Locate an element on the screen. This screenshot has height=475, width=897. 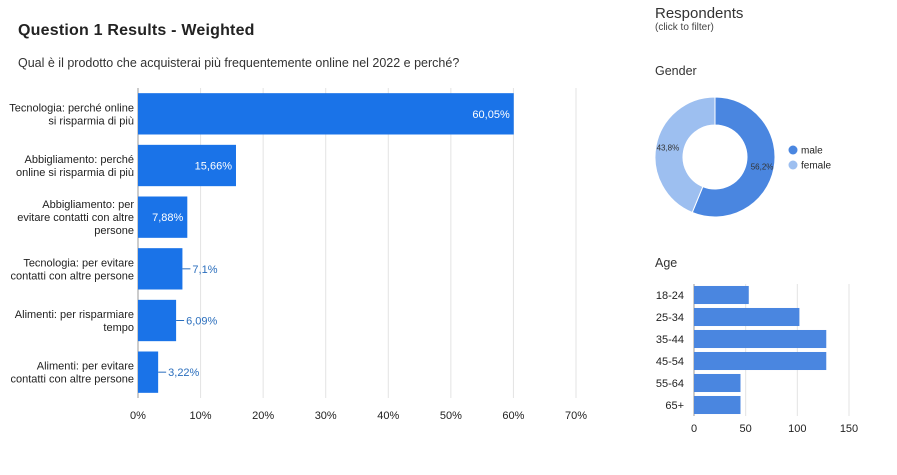
data-label: 15,66% is located at coordinates (214, 167).